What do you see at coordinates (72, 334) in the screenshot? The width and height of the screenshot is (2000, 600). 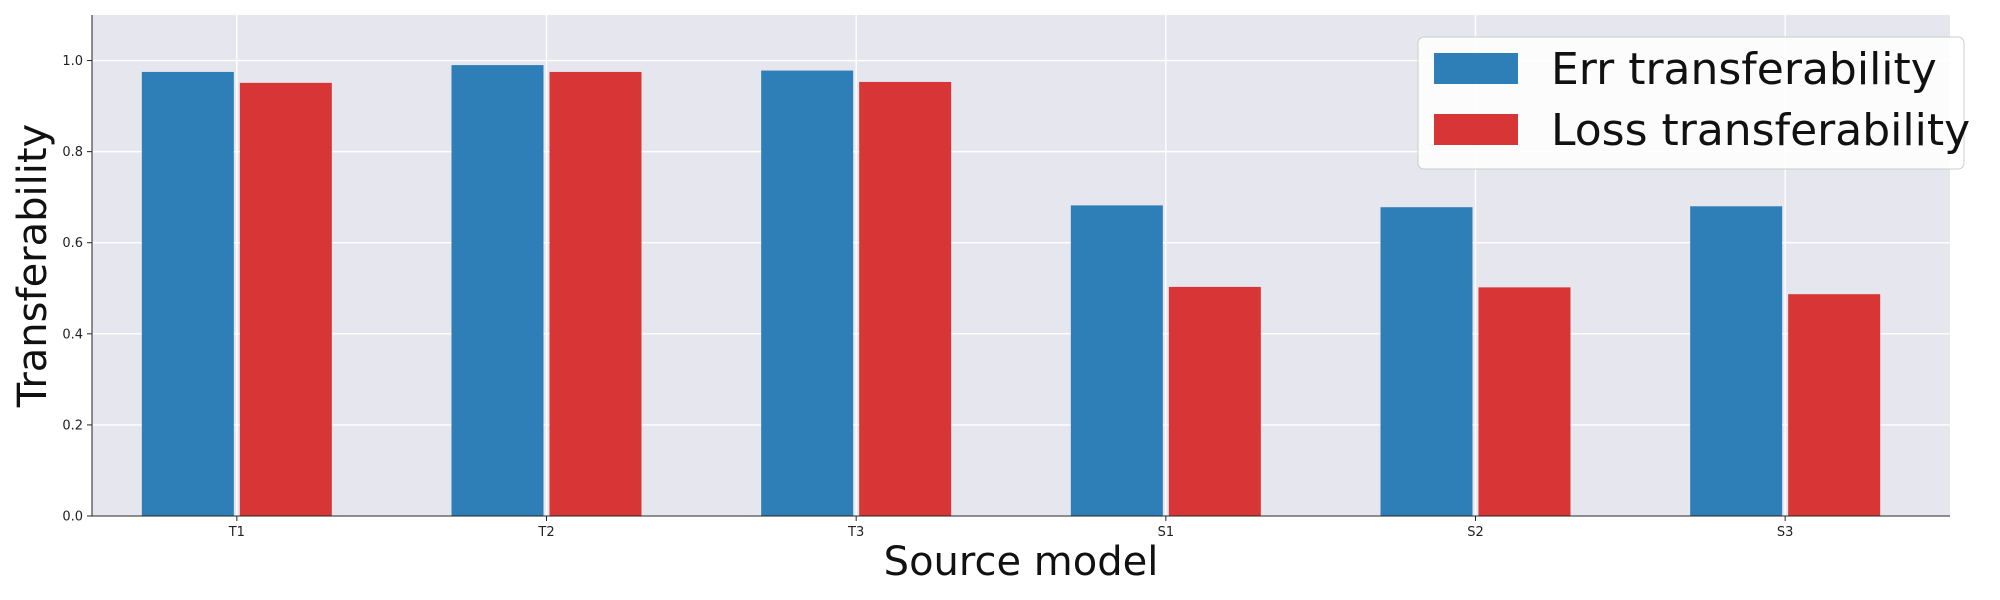 I see `y-tick-label: 0.4` at bounding box center [72, 334].